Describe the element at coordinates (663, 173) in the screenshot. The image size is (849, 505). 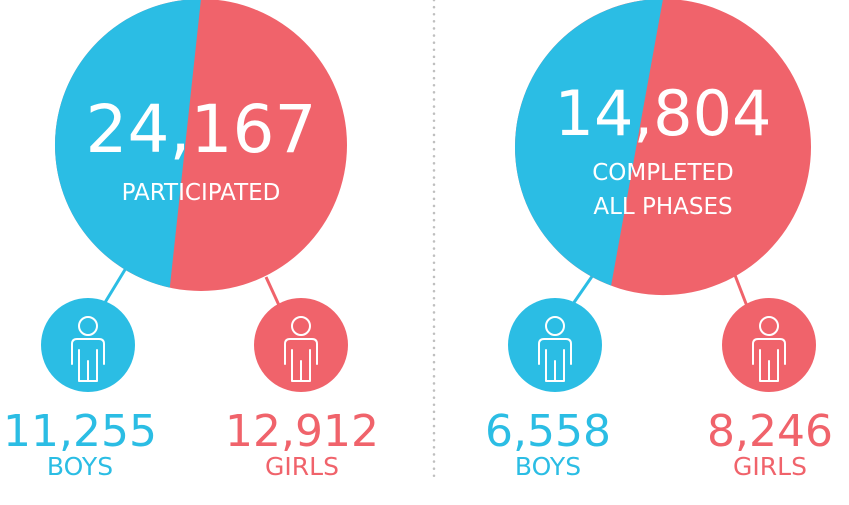
I see `pie-subtitle-line1: COMPLETED` at that location.